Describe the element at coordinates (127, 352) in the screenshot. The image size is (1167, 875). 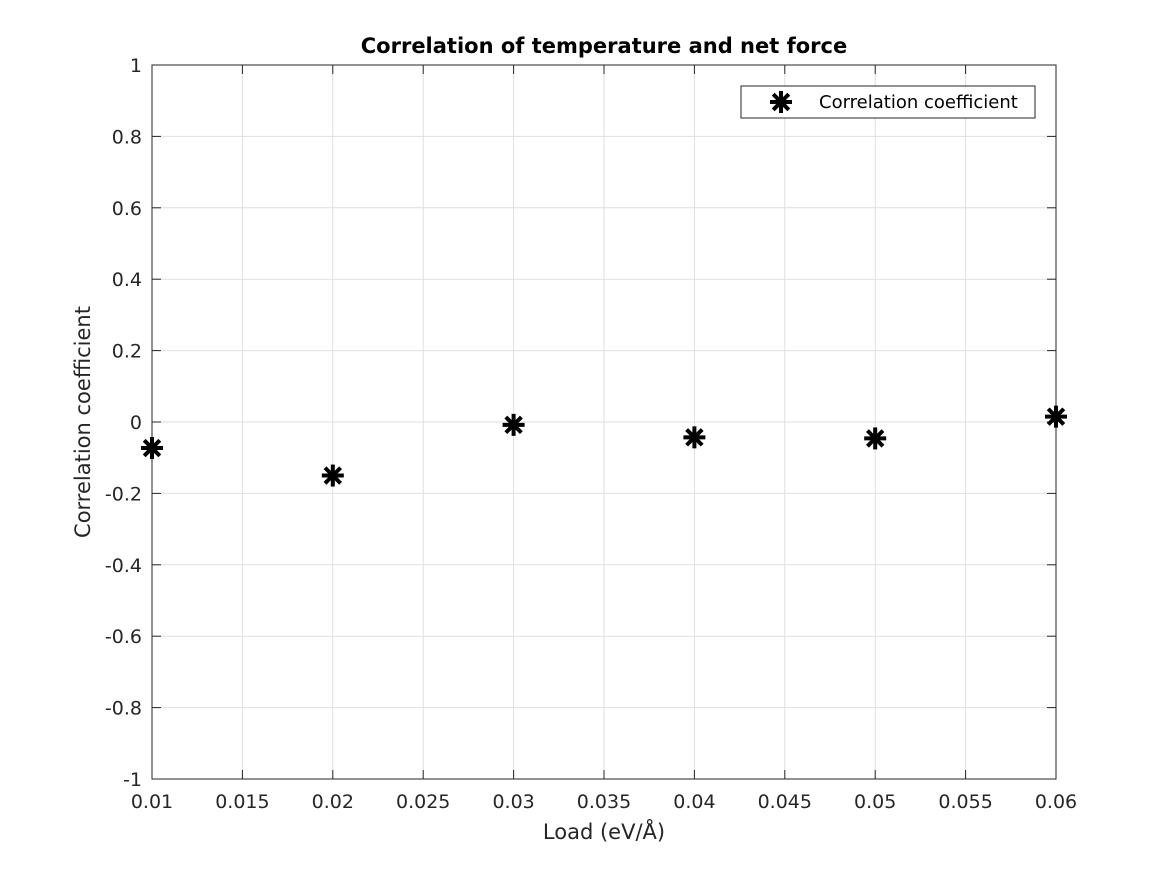
I see `y-tick-label: 0.2` at that location.